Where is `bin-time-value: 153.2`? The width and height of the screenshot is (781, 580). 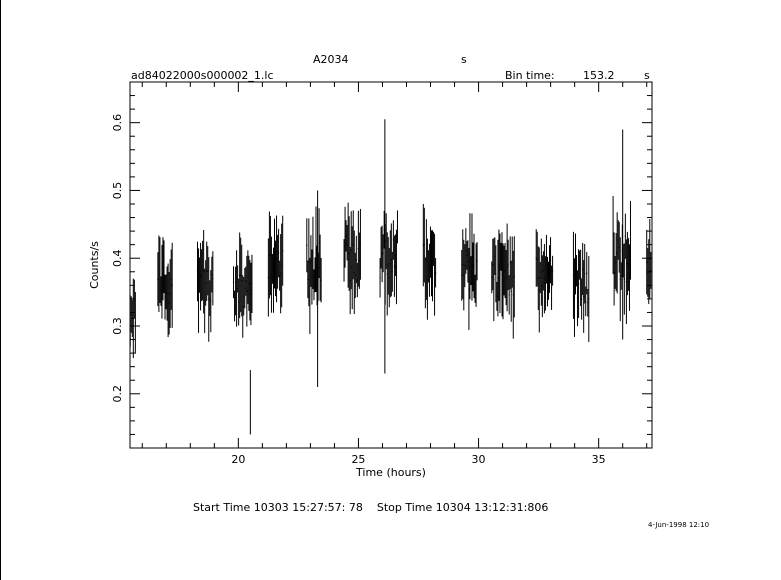
bin-time-value: 153.2 is located at coordinates (599, 75).